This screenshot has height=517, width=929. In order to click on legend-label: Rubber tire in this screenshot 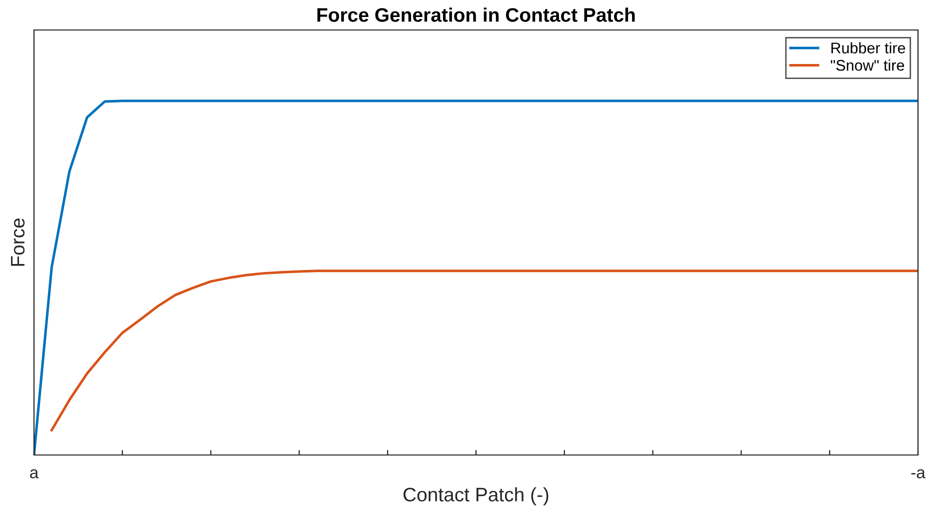, I will do `click(868, 48)`.